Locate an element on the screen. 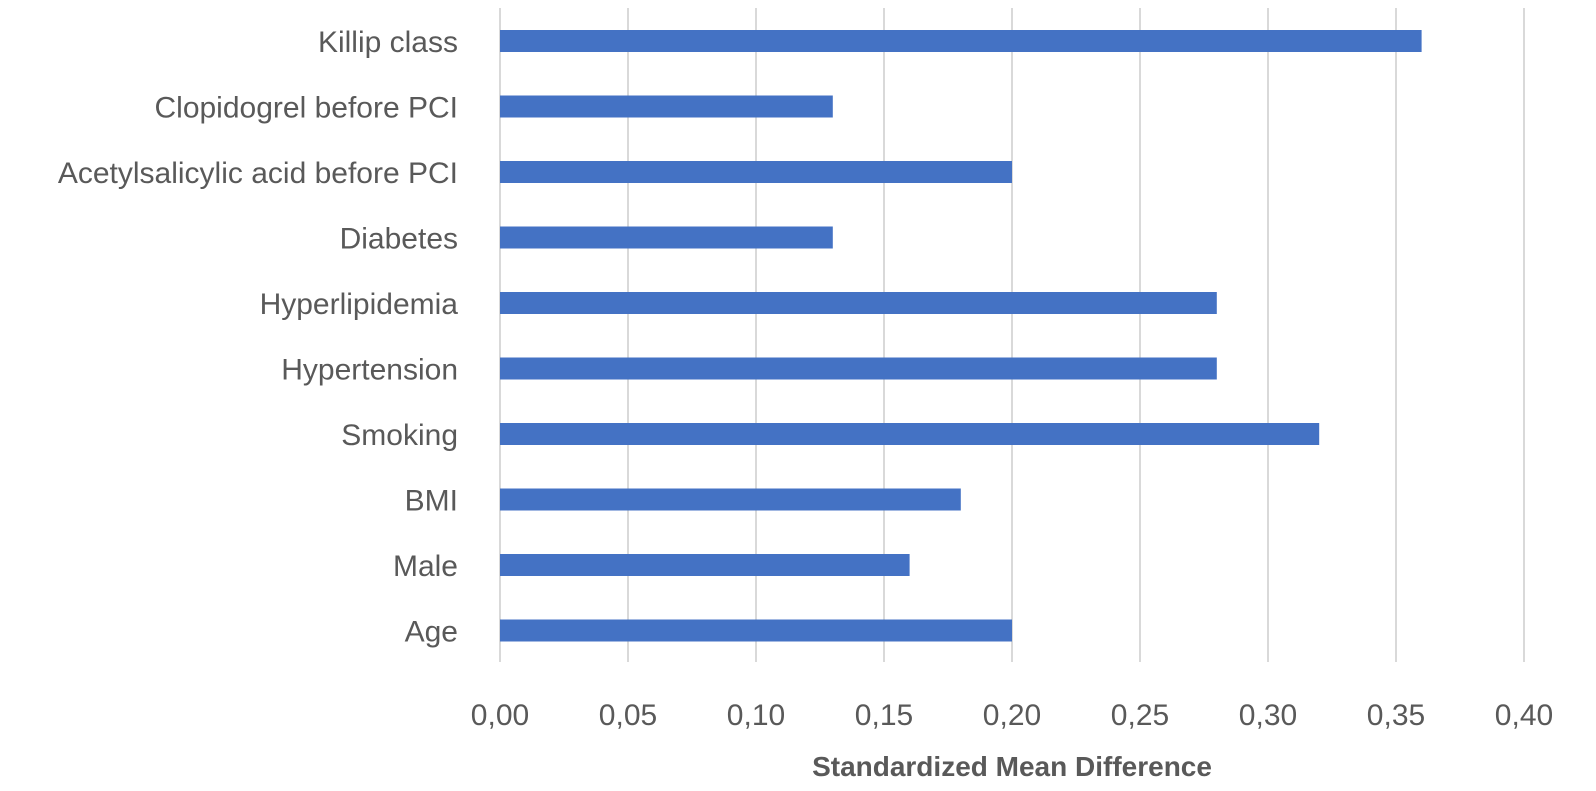 The height and width of the screenshot is (791, 1596). category-label: Smoking is located at coordinates (399, 435).